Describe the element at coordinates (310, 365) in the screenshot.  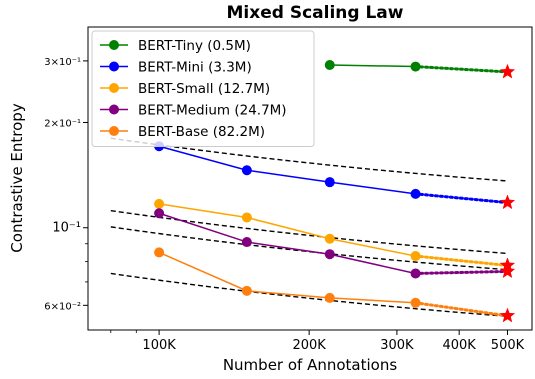
I see `x-axis-label: Number of Annotations` at that location.